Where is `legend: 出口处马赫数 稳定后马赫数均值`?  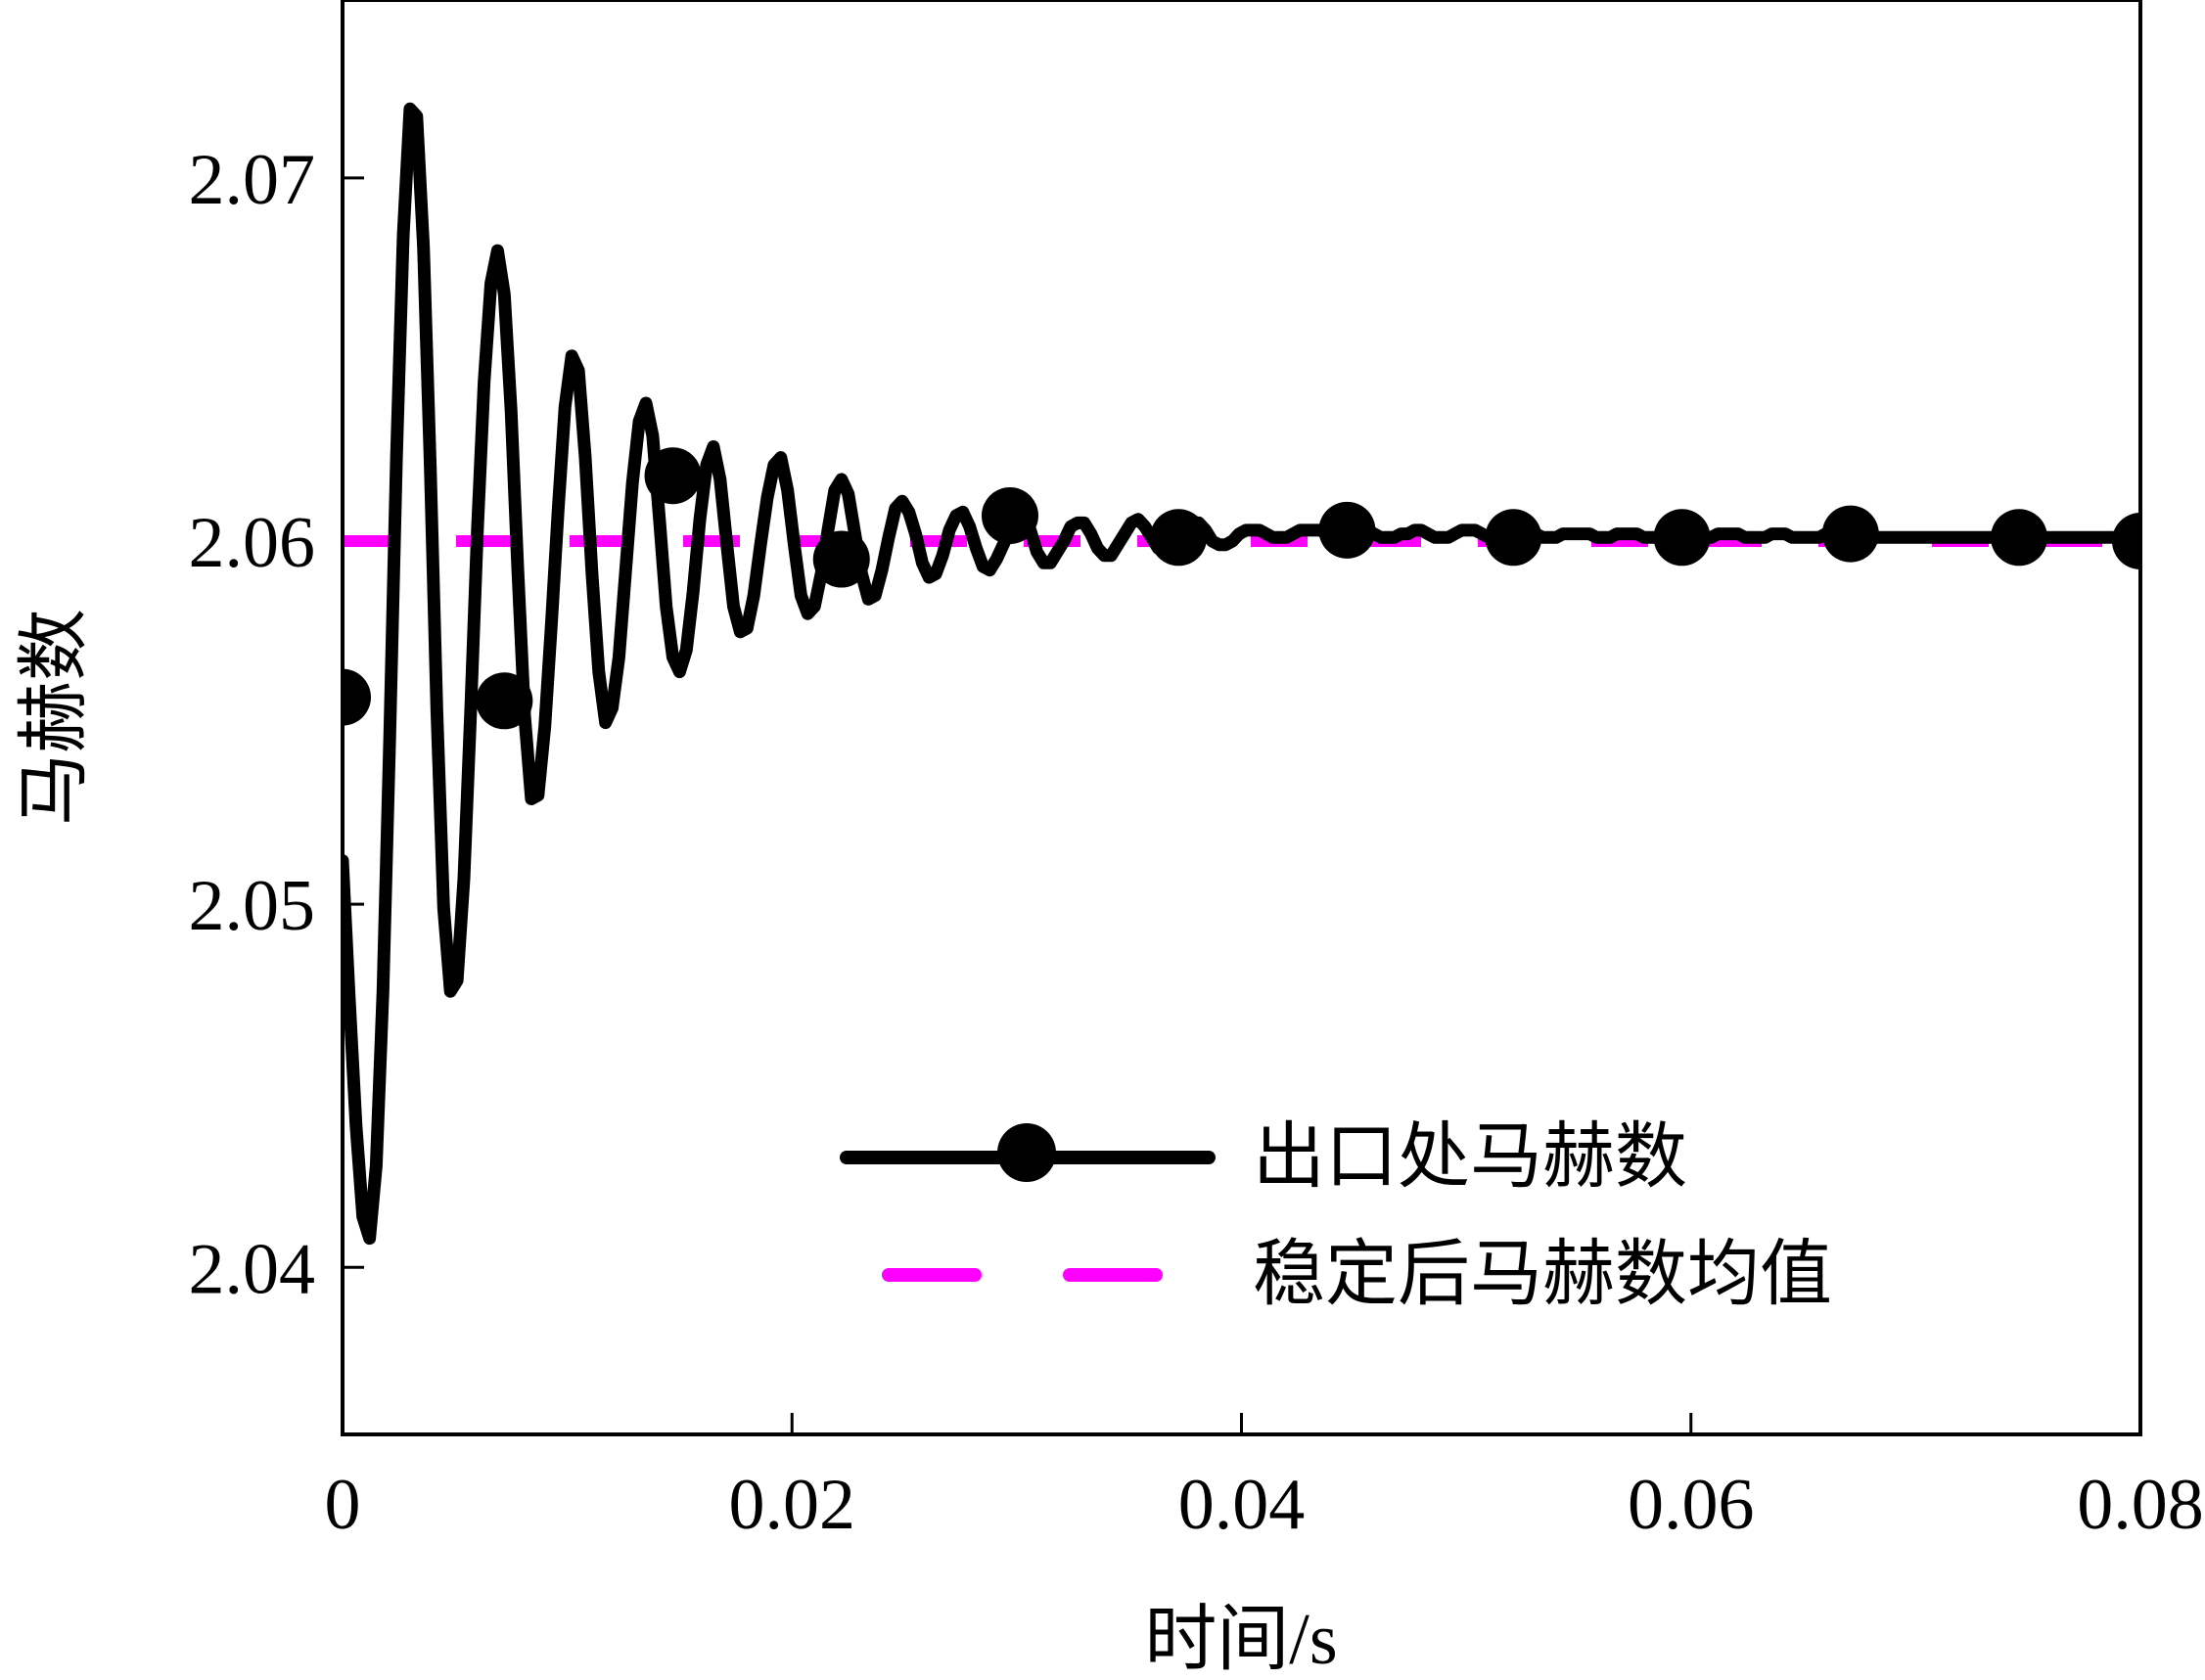
legend: 出口处马赫数 稳定后马赫数均值 is located at coordinates (1336, 1216).